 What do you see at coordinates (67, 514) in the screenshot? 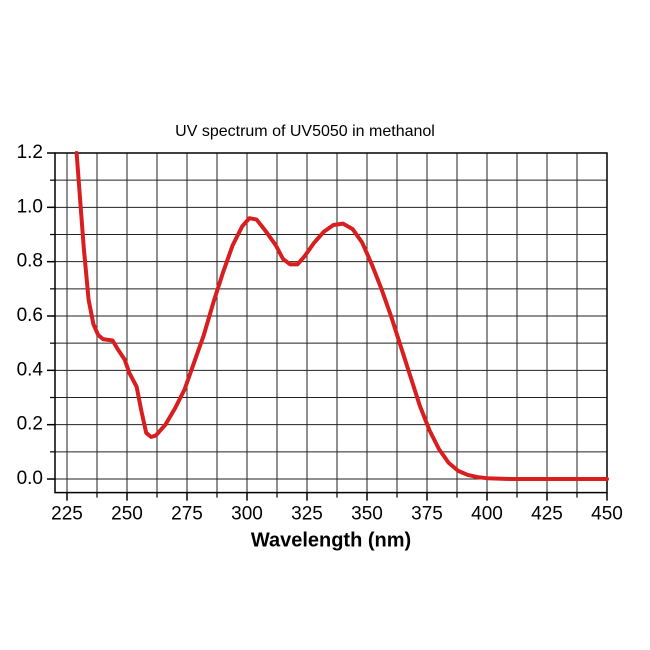
I see `x-tick-label: 225` at bounding box center [67, 514].